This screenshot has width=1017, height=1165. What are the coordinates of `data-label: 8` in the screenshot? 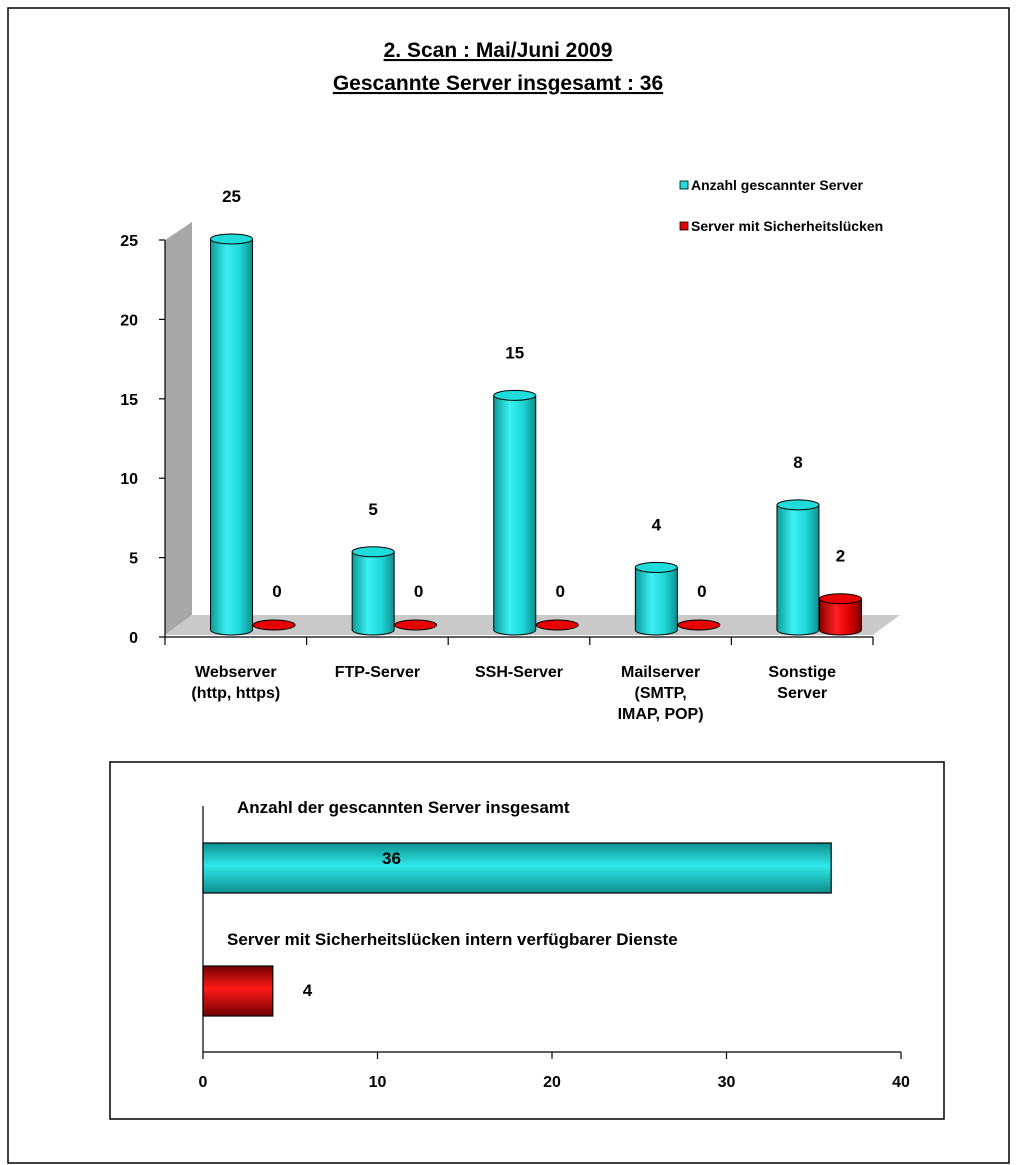 It's located at (797, 462).